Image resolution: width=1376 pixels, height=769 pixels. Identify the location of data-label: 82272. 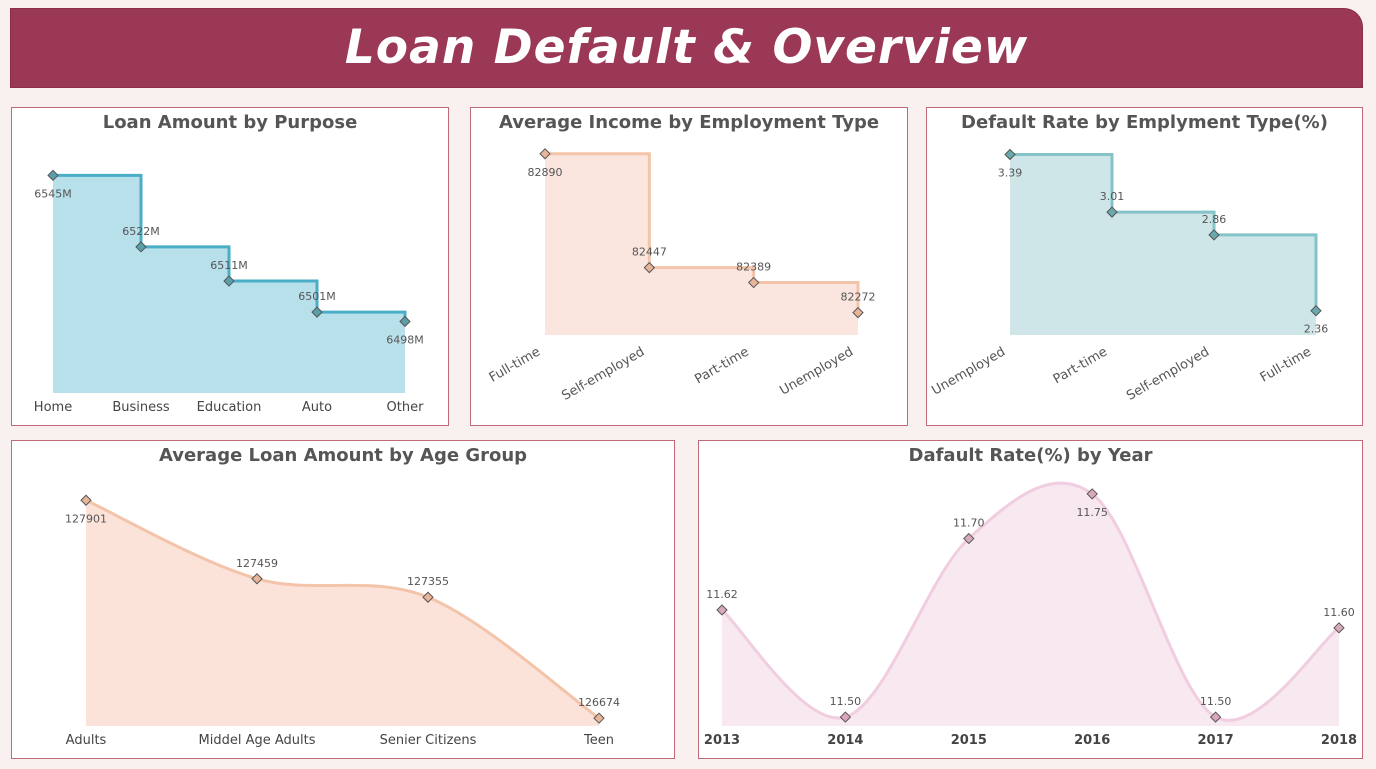
(858, 297).